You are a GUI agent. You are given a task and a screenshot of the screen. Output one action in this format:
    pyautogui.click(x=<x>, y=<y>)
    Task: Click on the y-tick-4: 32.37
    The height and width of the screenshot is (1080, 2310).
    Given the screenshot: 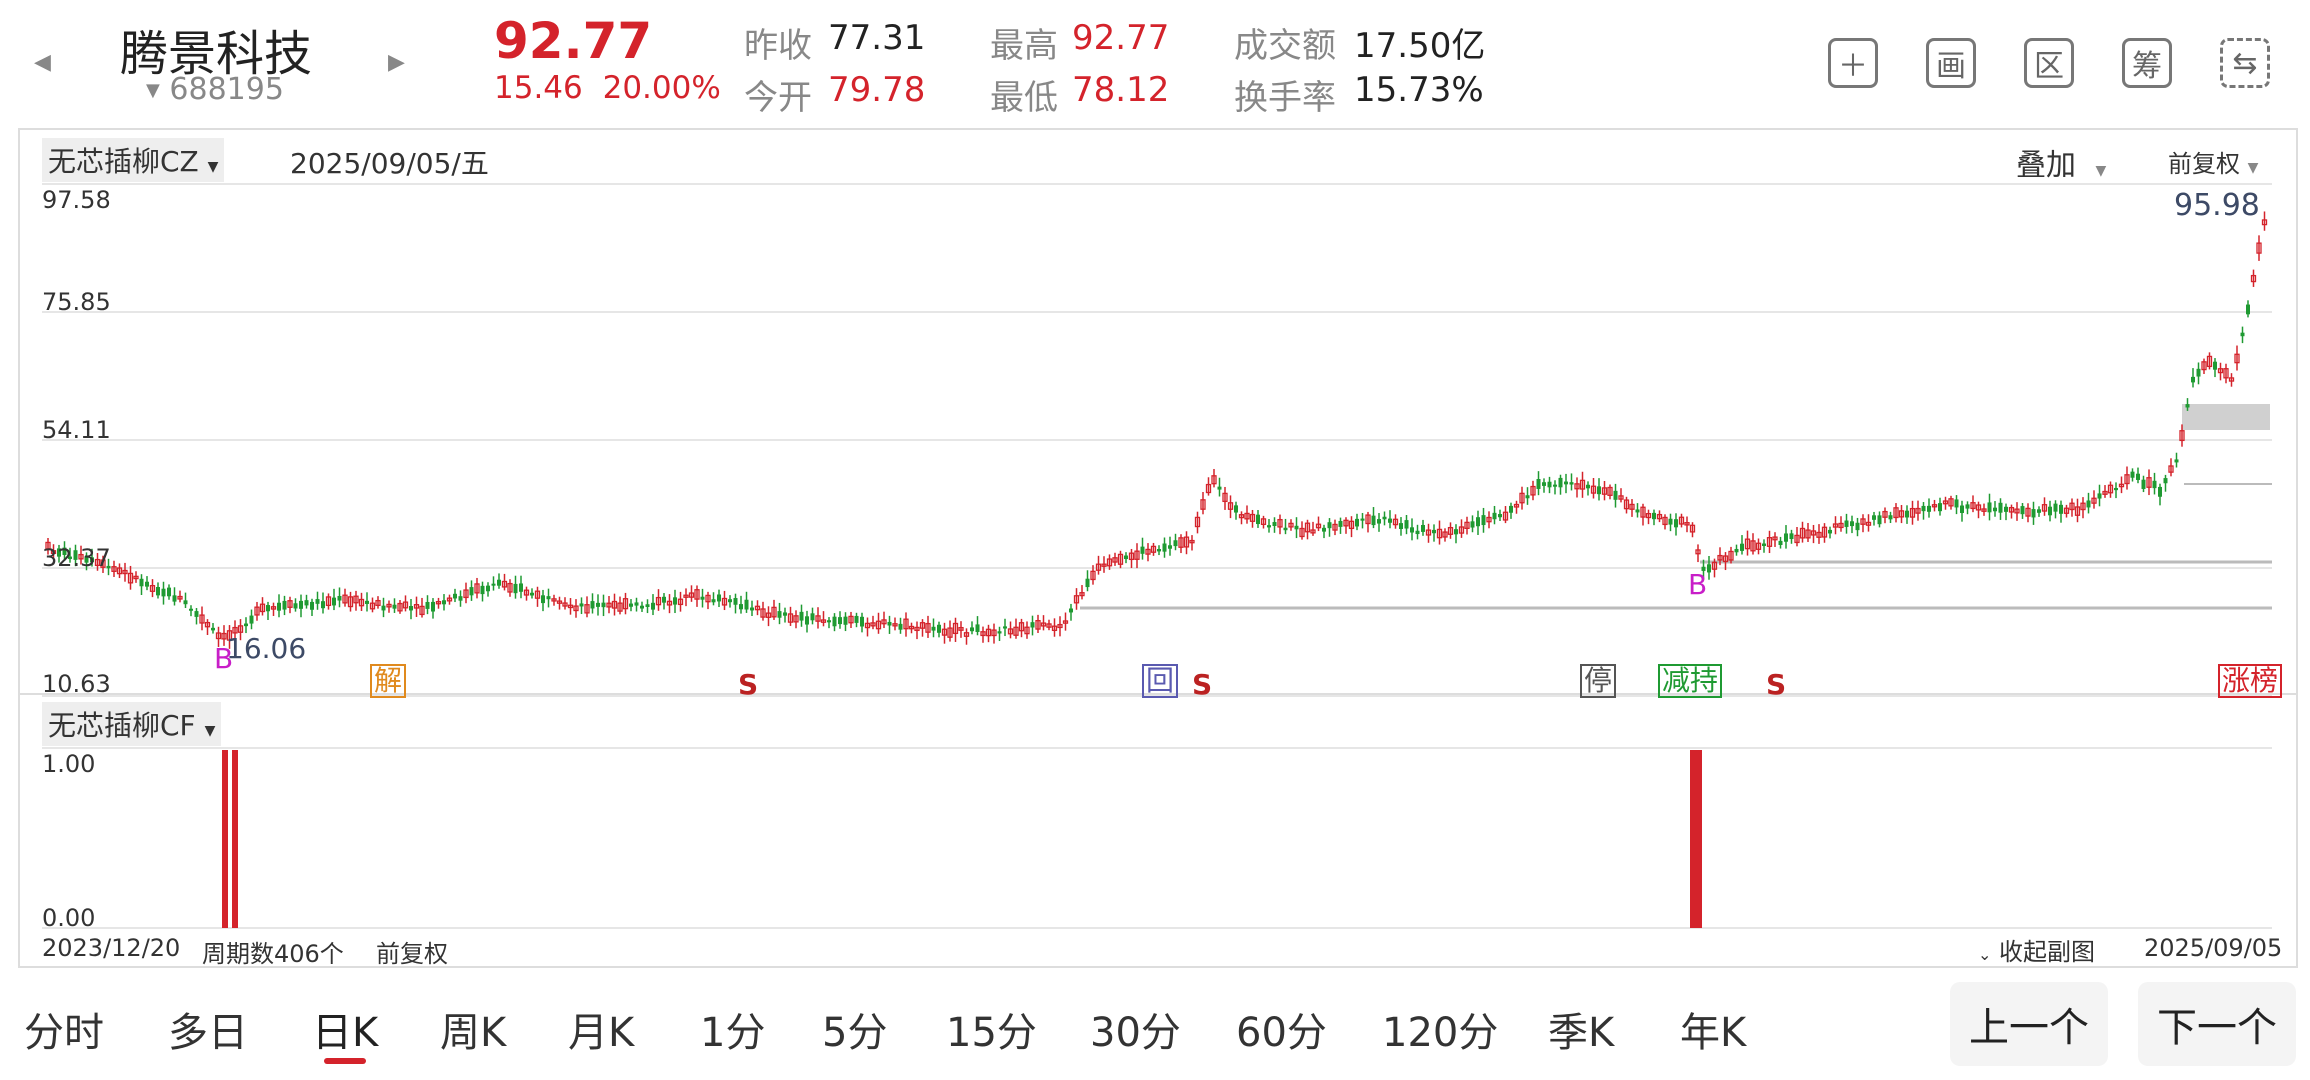 What is the action you would take?
    pyautogui.click(x=76, y=558)
    